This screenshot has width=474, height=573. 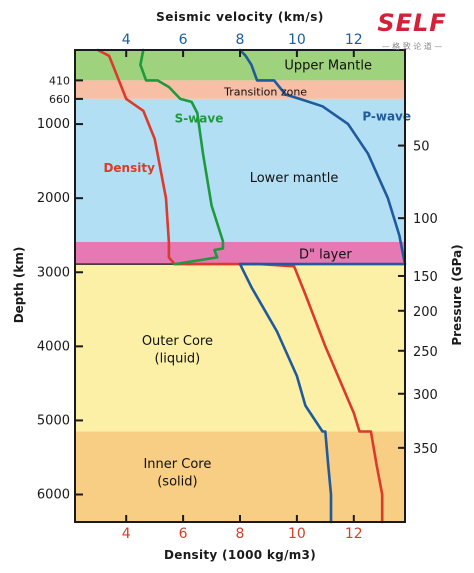 I want to click on bottom-tick-label-4: 4, so click(x=126, y=534).